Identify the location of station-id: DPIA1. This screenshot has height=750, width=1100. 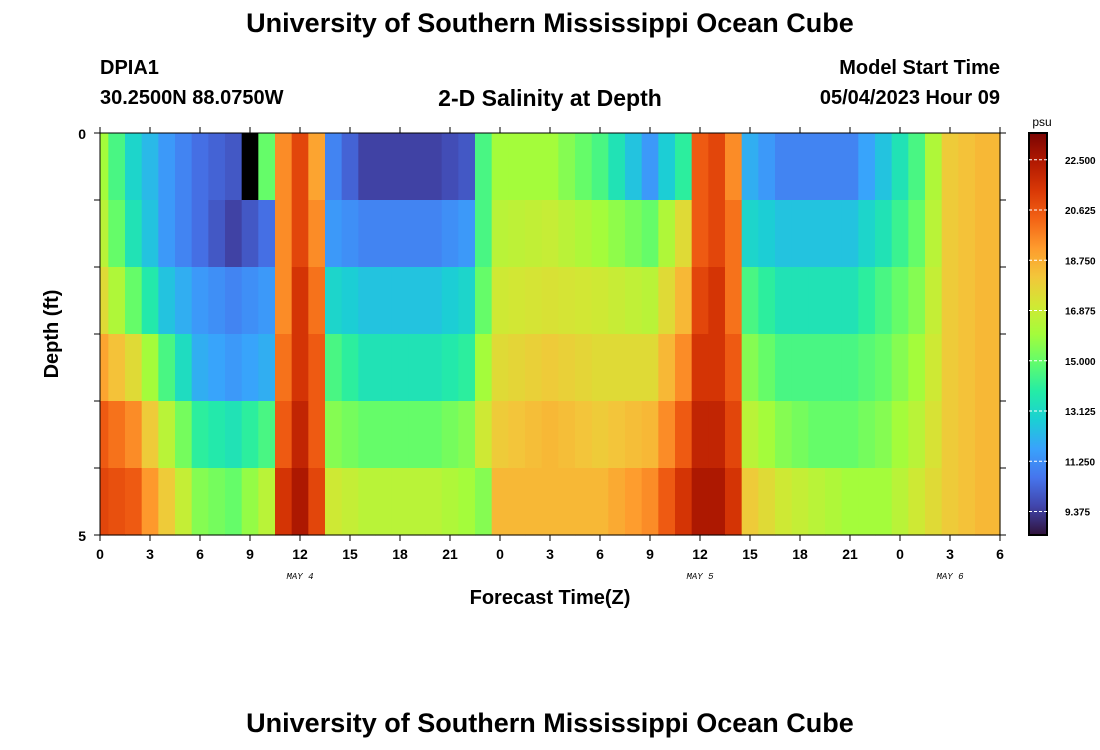
(129, 68).